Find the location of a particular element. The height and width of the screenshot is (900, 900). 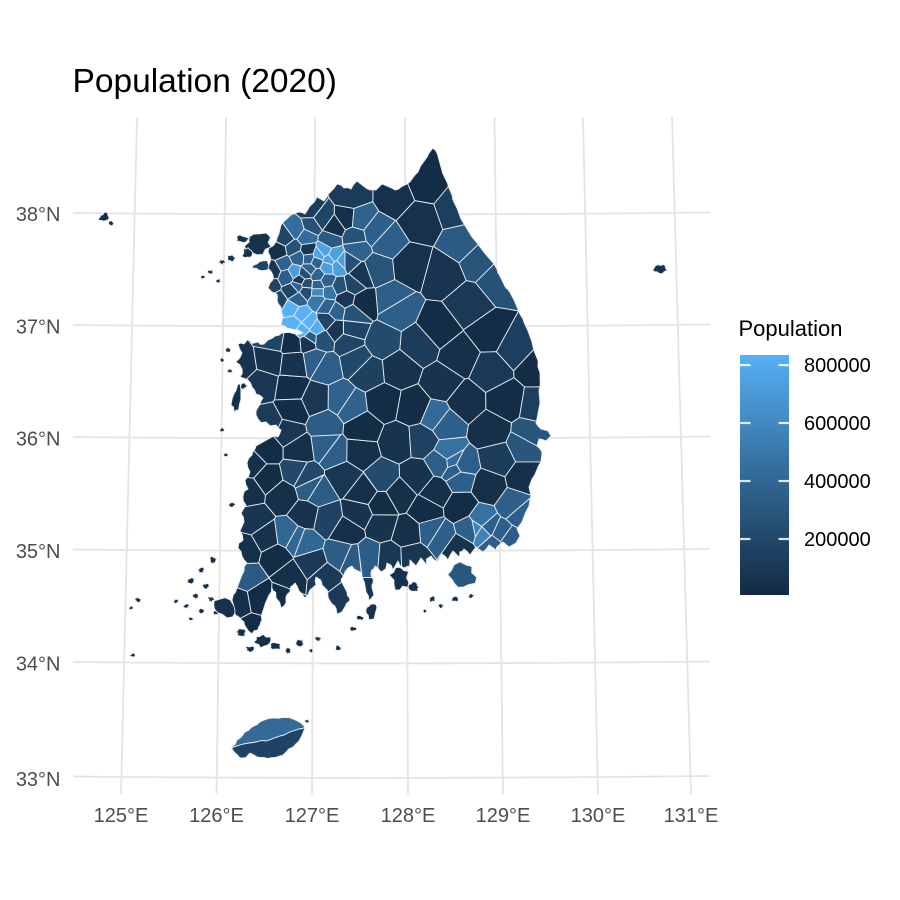

svg-text: 129°E is located at coordinates (503, 816).